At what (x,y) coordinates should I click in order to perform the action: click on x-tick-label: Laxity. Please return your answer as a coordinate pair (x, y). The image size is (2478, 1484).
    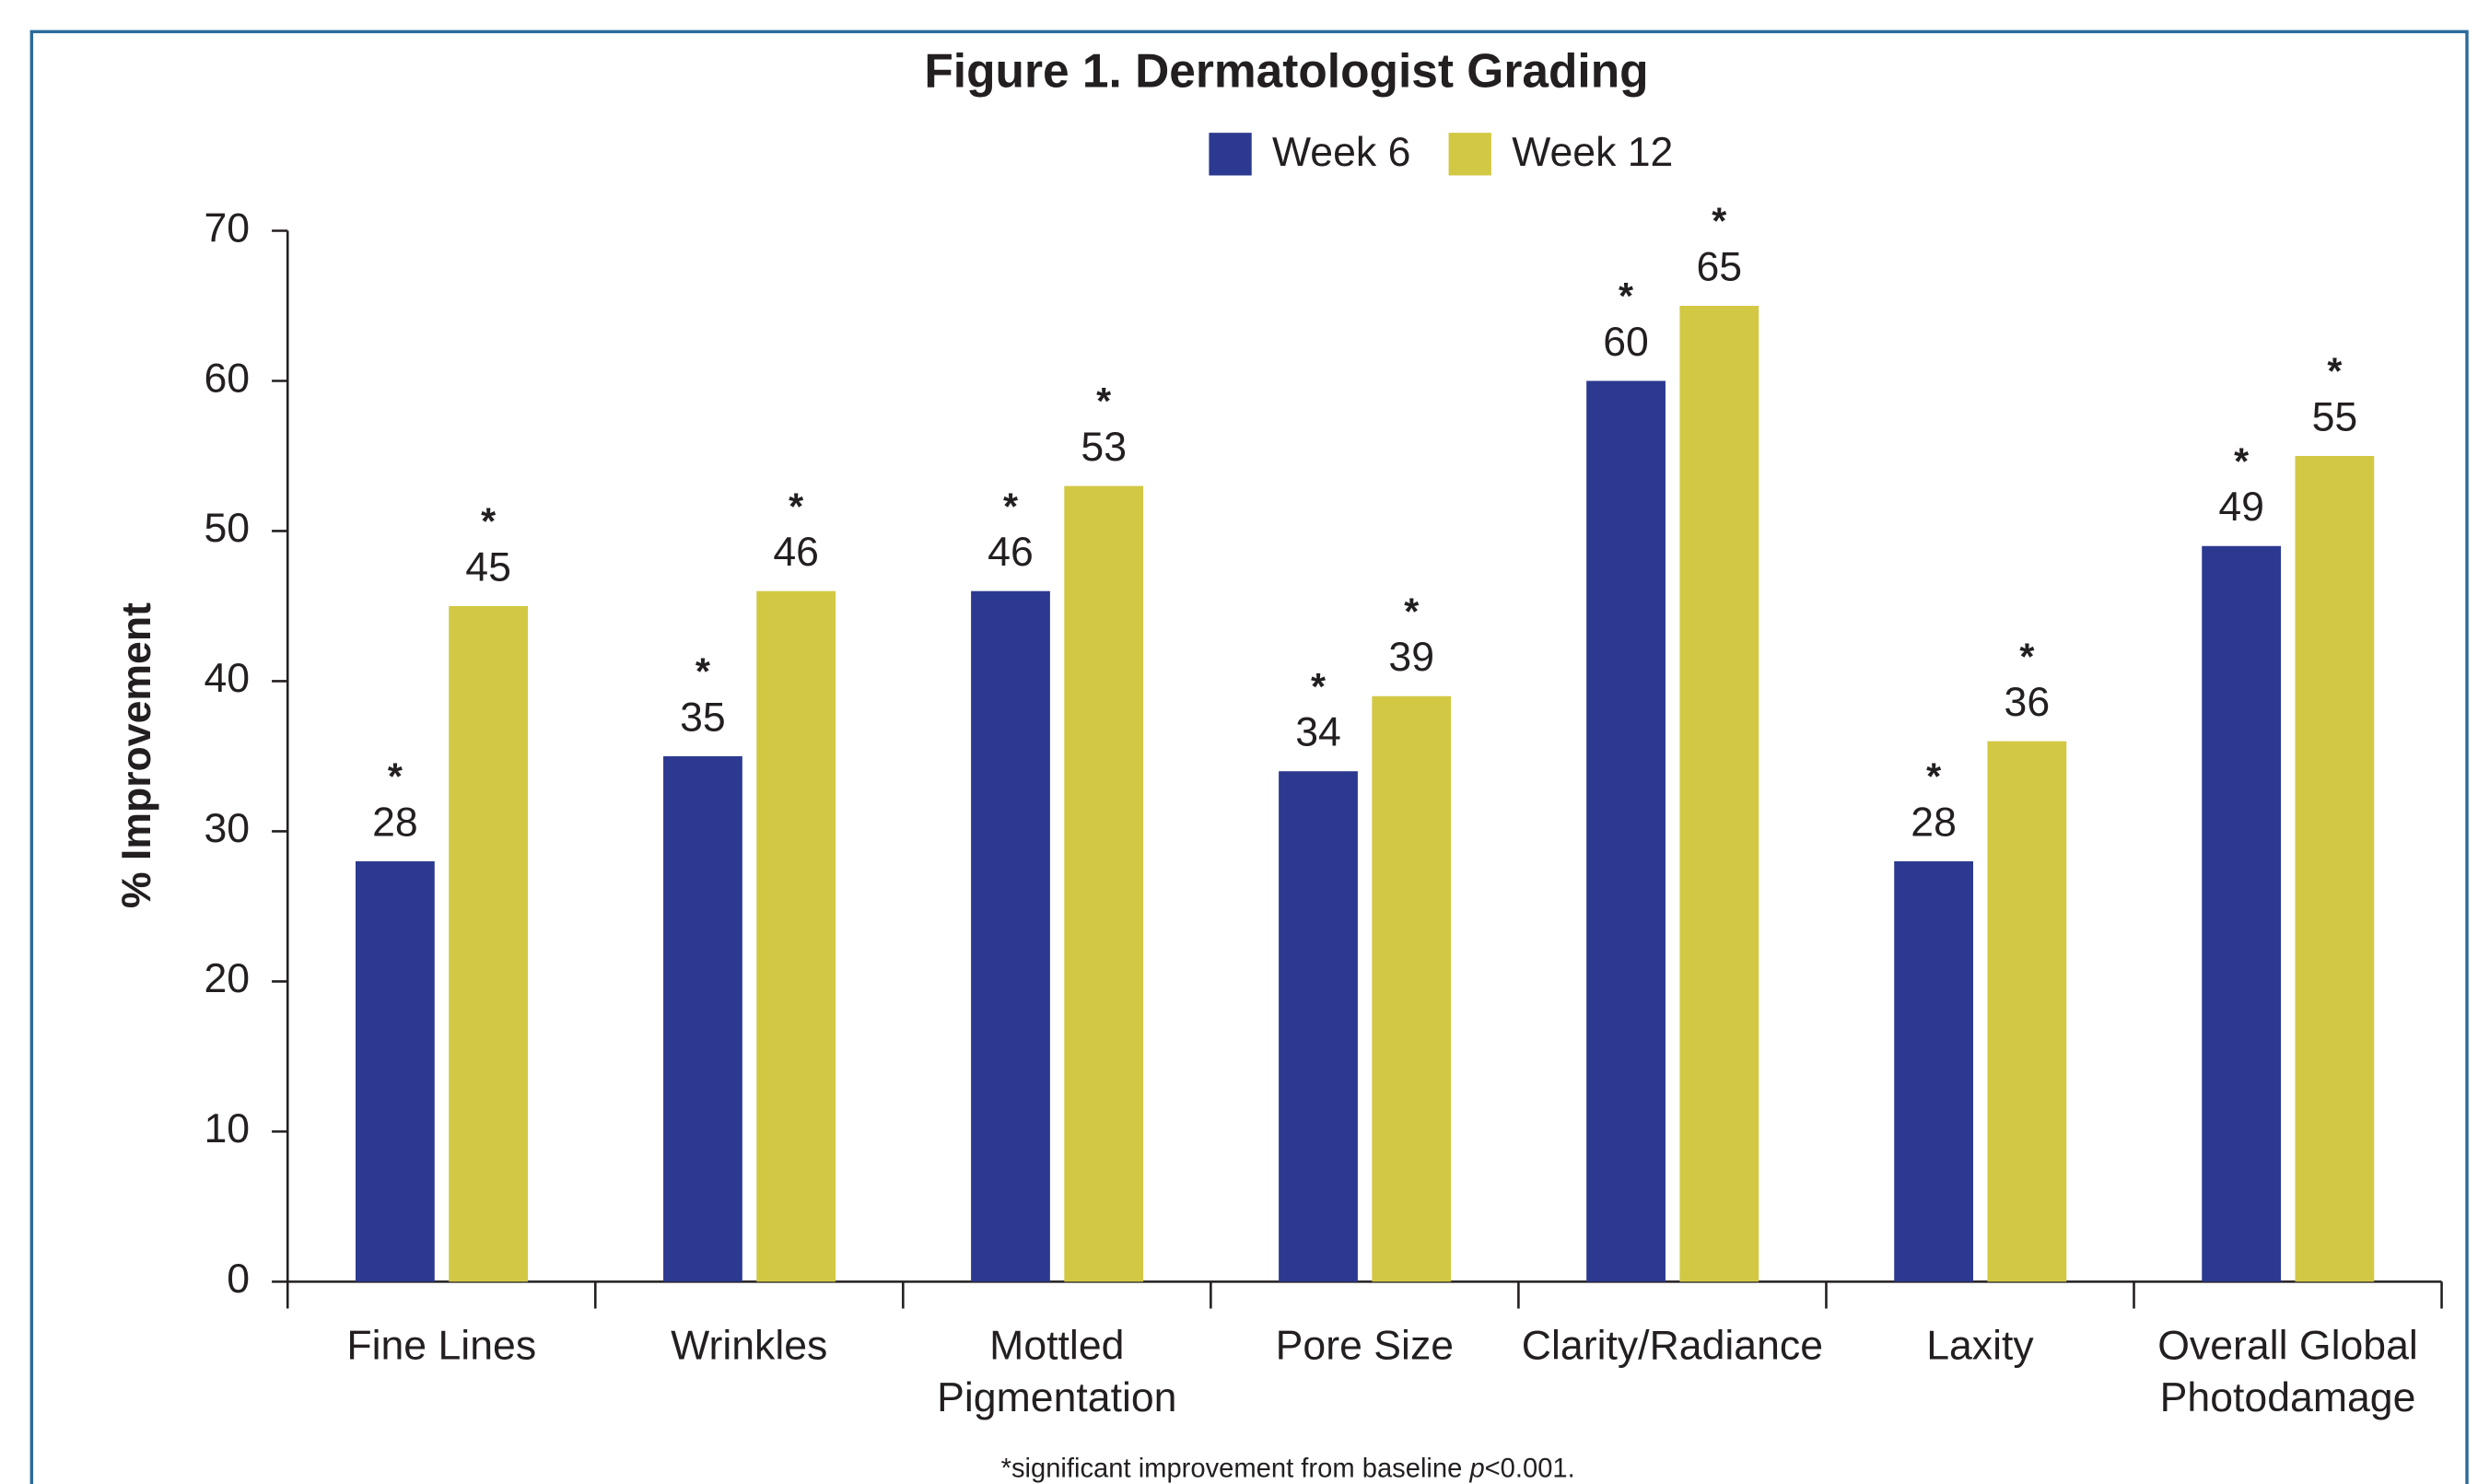
    Looking at the image, I should click on (1980, 1345).